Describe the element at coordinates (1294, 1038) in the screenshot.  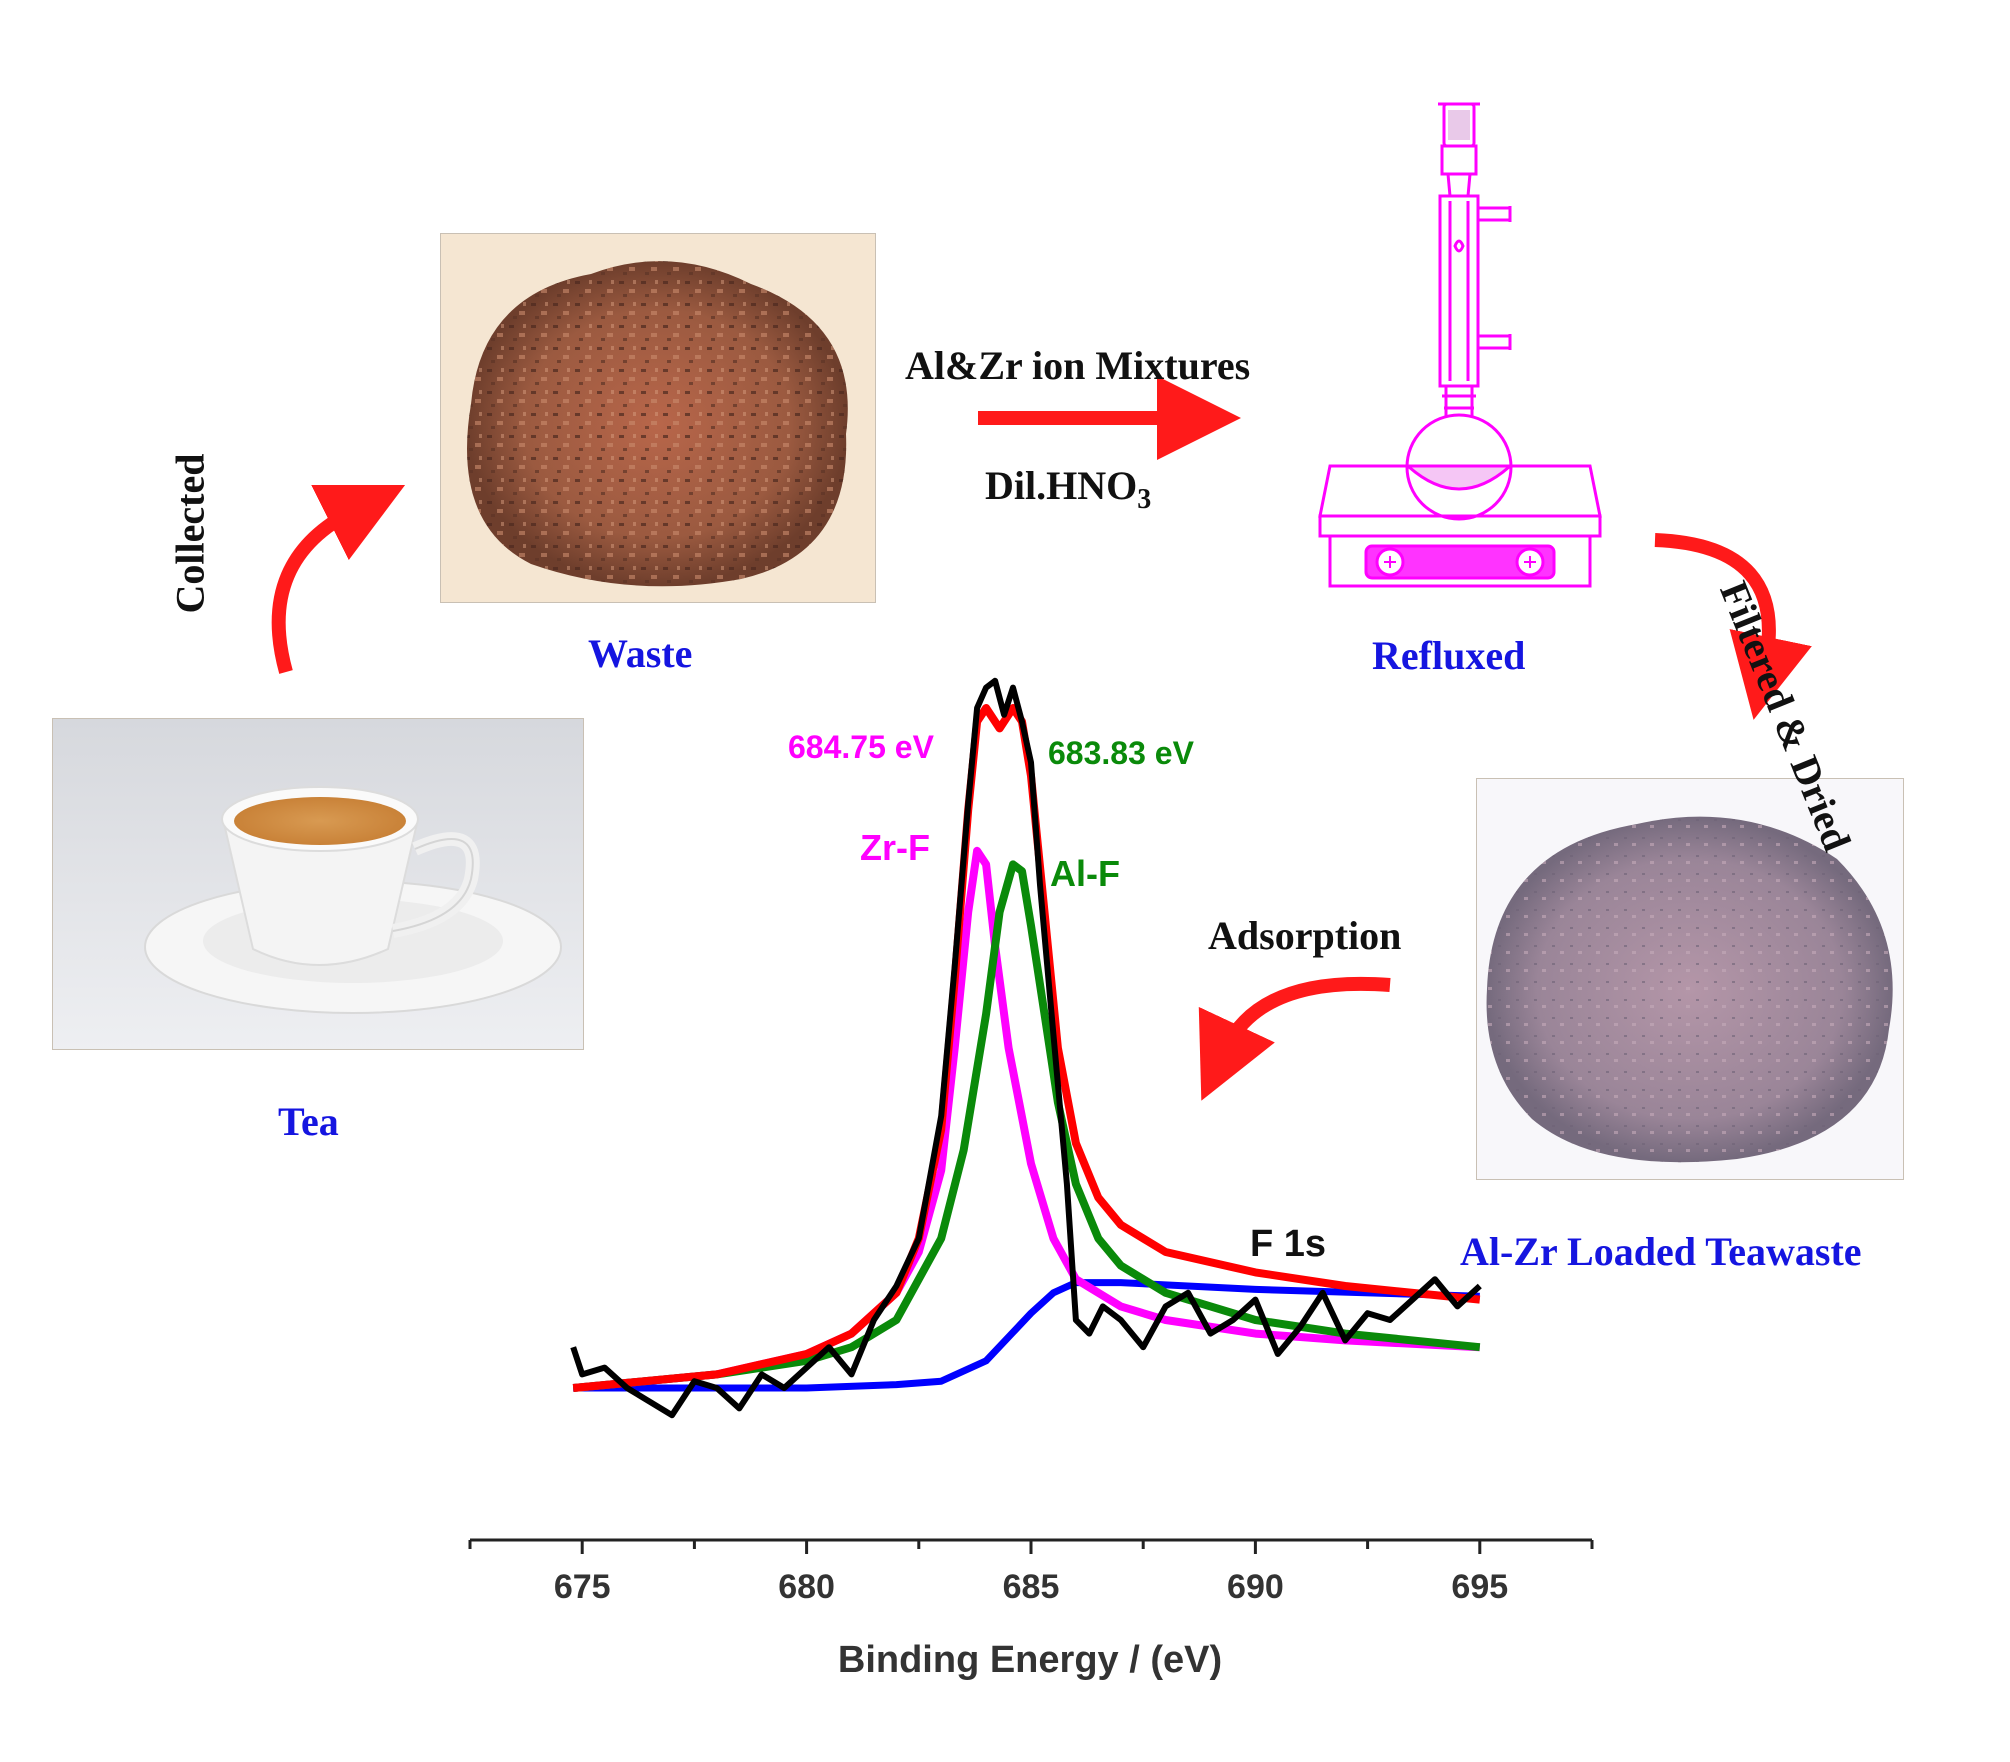
I see `adsorption-arrow` at that location.